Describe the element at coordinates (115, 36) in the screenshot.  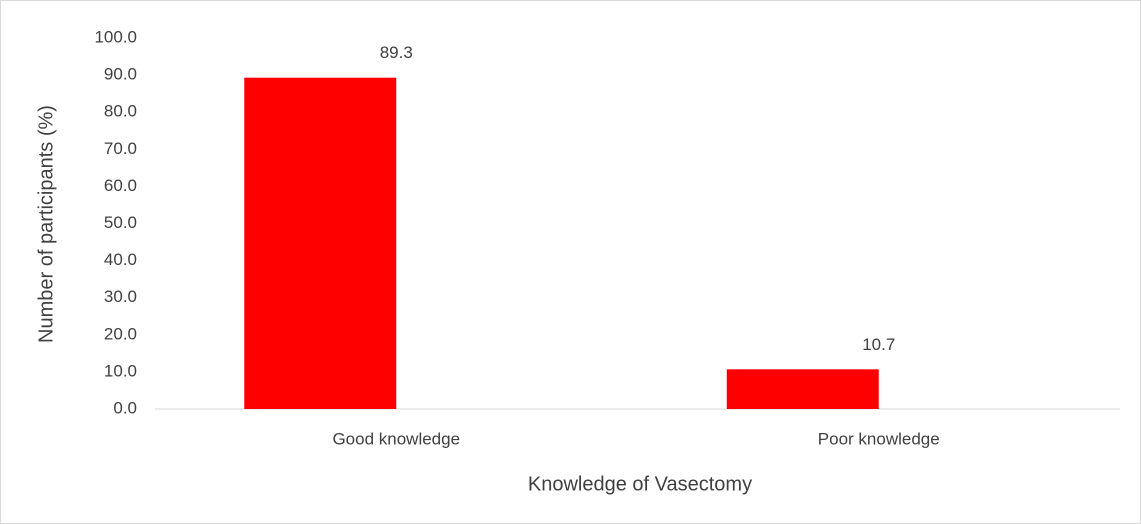
I see `y-tick-label: 100.0` at that location.